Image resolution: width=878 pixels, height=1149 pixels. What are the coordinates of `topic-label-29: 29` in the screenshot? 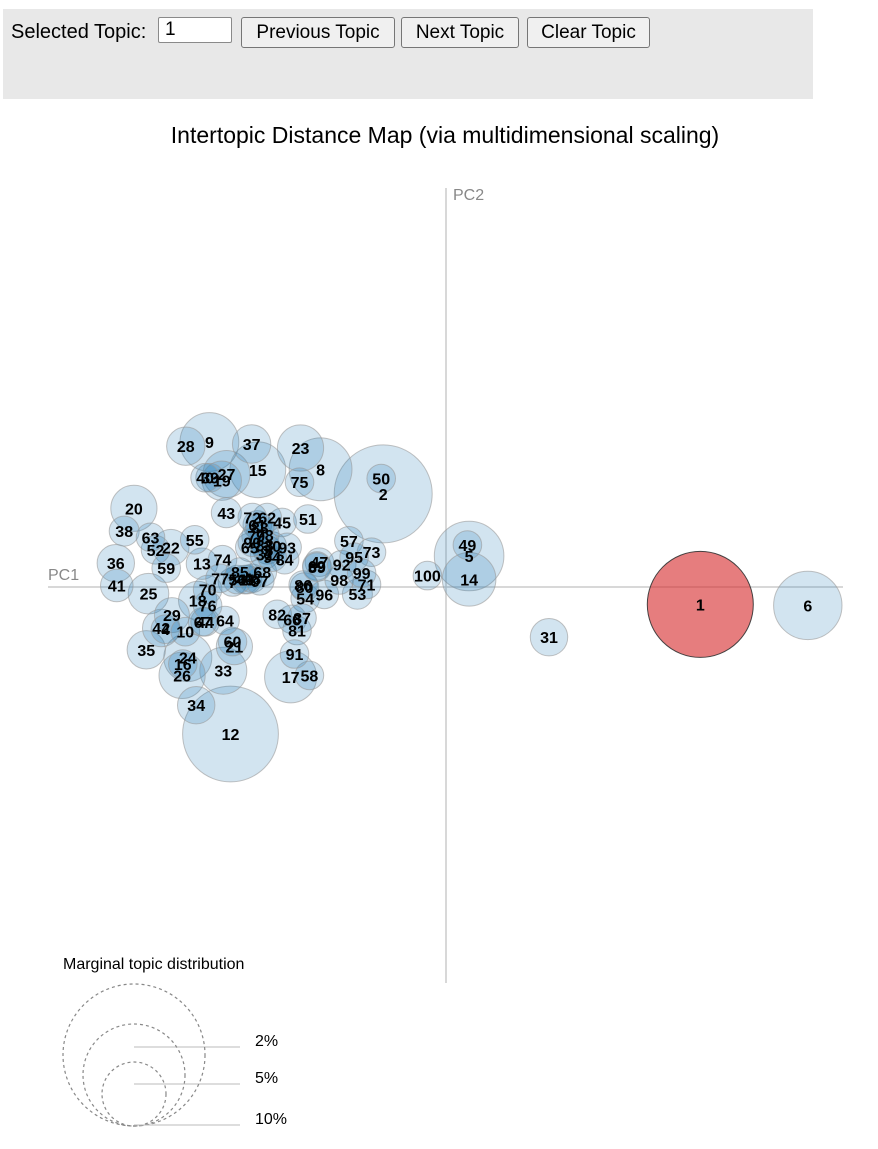 It's located at (172, 616).